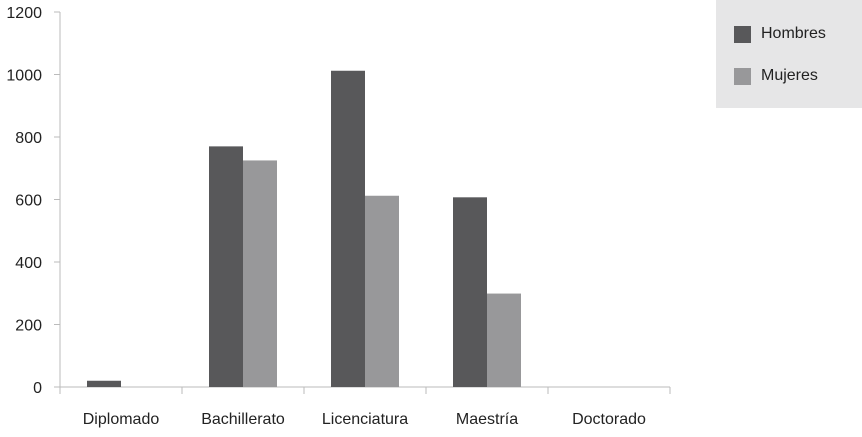  What do you see at coordinates (28, 138) in the screenshot?
I see `y-tick-label: 800` at bounding box center [28, 138].